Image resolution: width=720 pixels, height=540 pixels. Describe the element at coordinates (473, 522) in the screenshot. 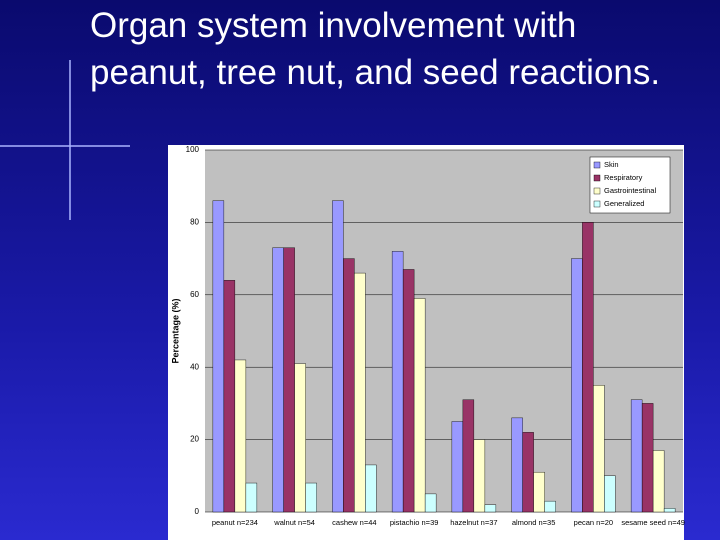

I see `x-tick-label: hazelnut n=37` at that location.